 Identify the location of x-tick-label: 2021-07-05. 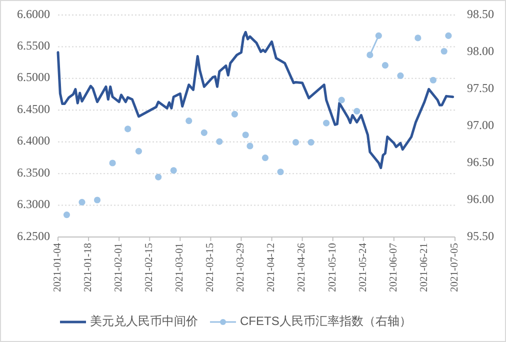
(454, 267).